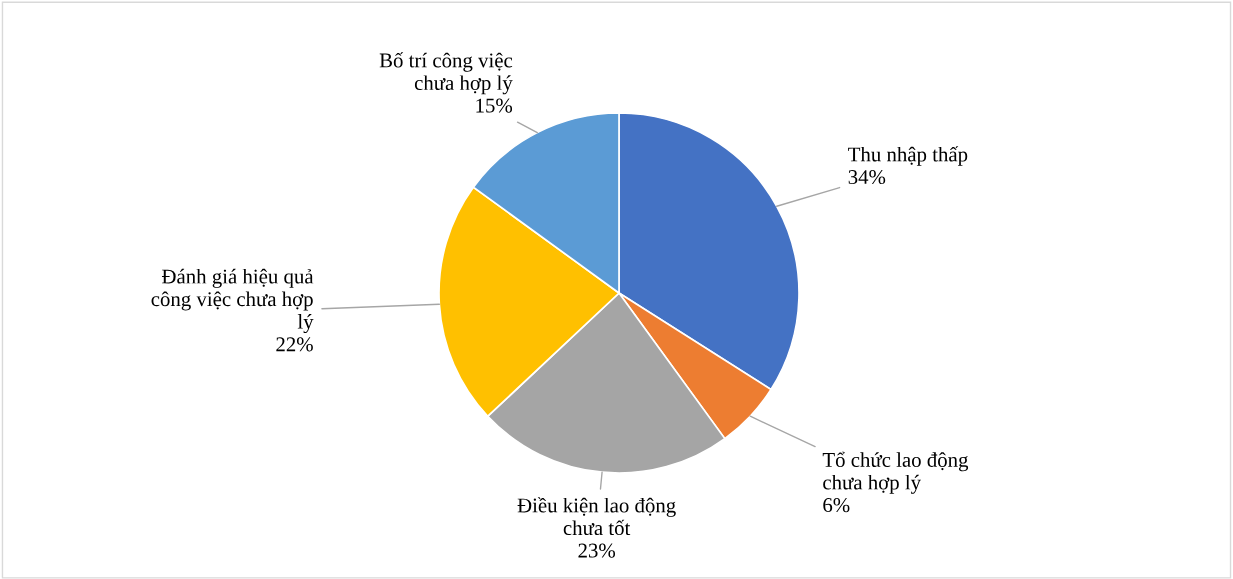 The width and height of the screenshot is (1233, 579). What do you see at coordinates (895, 472) in the screenshot?
I see `slice-label: Tổ chức lao động chưa hợp lý` at bounding box center [895, 472].